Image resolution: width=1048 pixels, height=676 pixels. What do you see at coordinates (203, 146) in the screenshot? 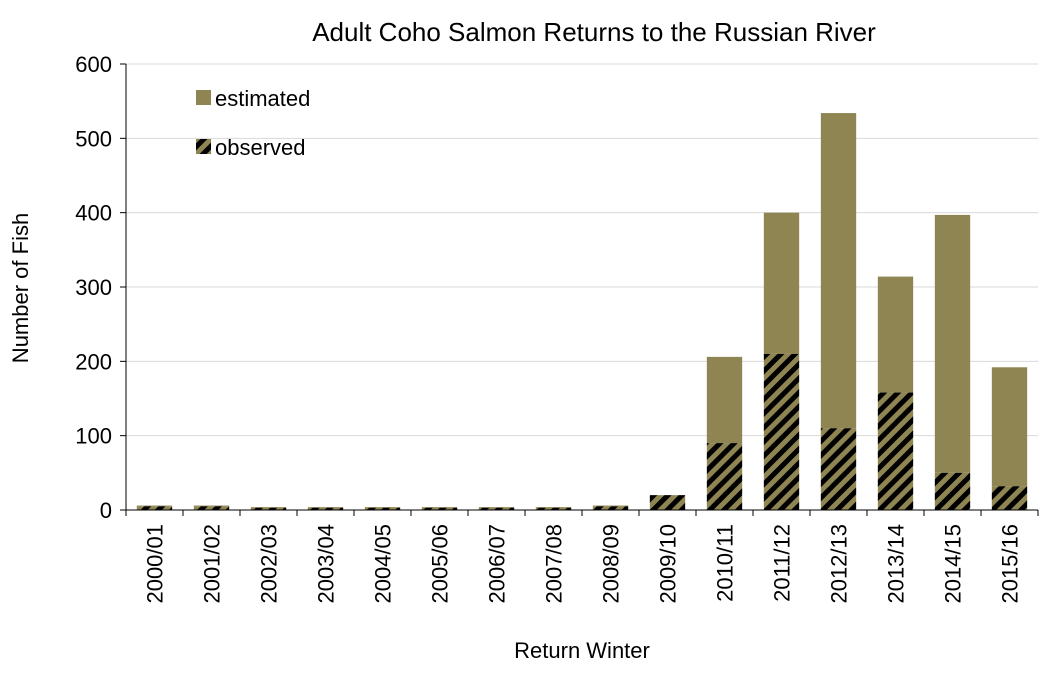
I see `legend-swatch-observed` at bounding box center [203, 146].